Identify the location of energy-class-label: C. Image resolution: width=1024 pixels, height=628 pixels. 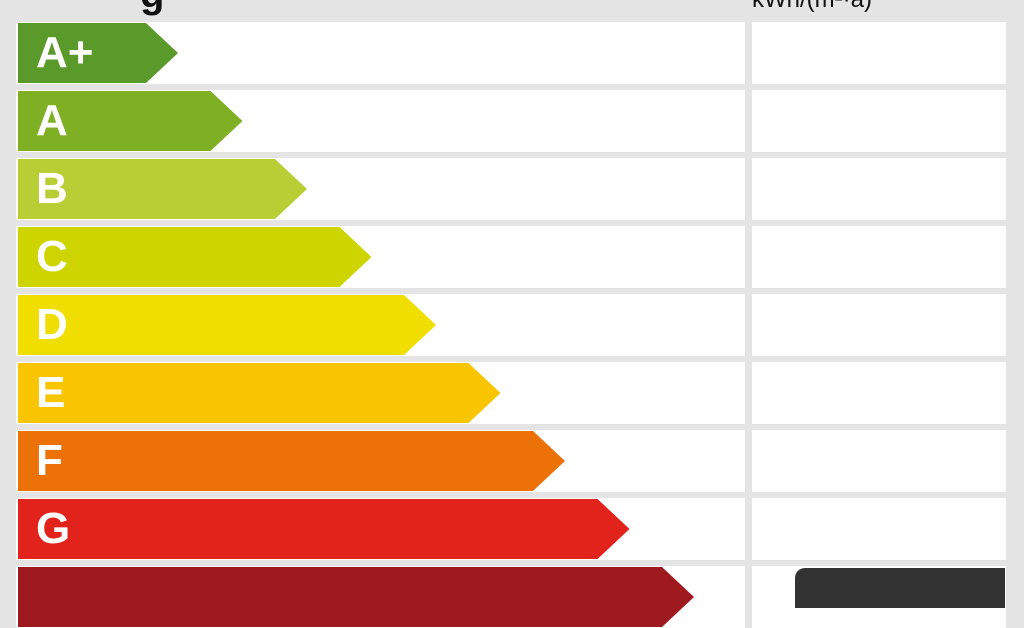
(52, 256).